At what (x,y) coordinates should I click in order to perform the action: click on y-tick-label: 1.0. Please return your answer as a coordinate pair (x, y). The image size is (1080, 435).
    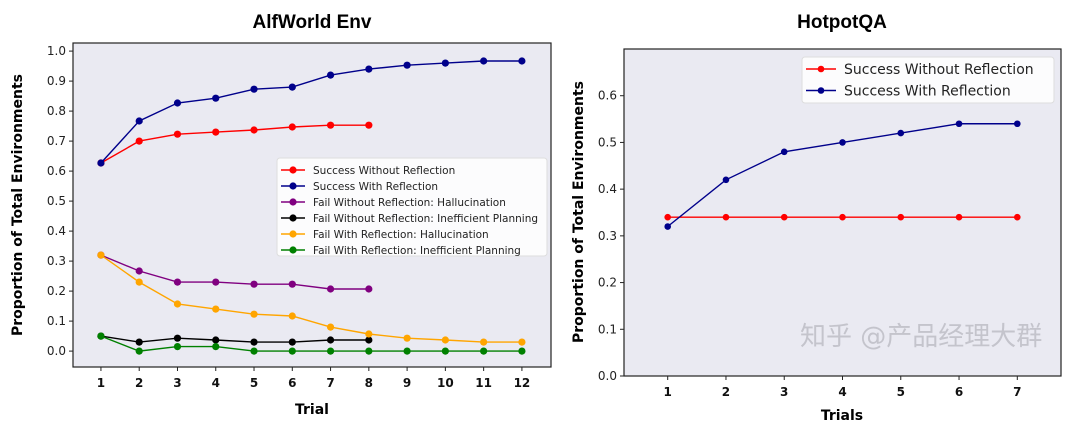
    Looking at the image, I should click on (56, 51).